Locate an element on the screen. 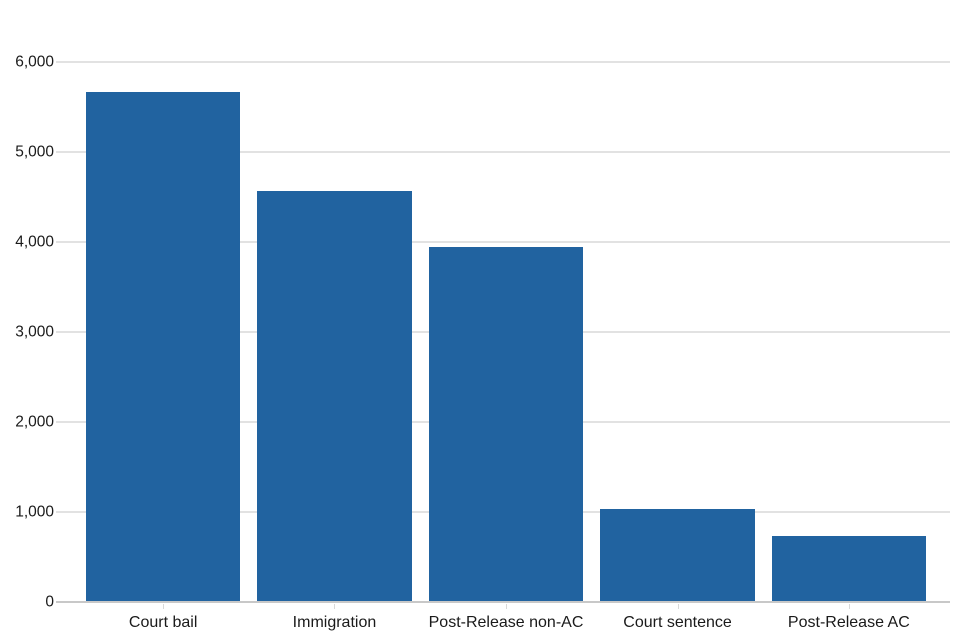 Image resolution: width=960 pixels, height=640 pixels. x-axis-category-label: Immigration is located at coordinates (334, 618).